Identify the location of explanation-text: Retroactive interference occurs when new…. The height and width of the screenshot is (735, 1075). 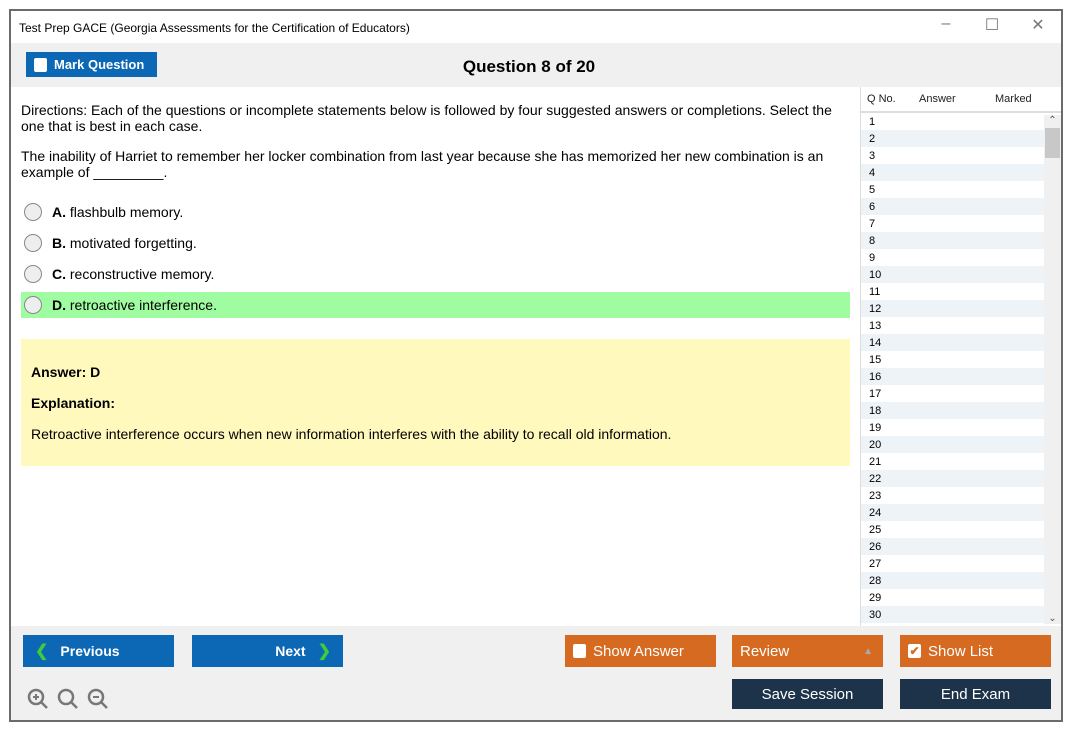
(351, 434).